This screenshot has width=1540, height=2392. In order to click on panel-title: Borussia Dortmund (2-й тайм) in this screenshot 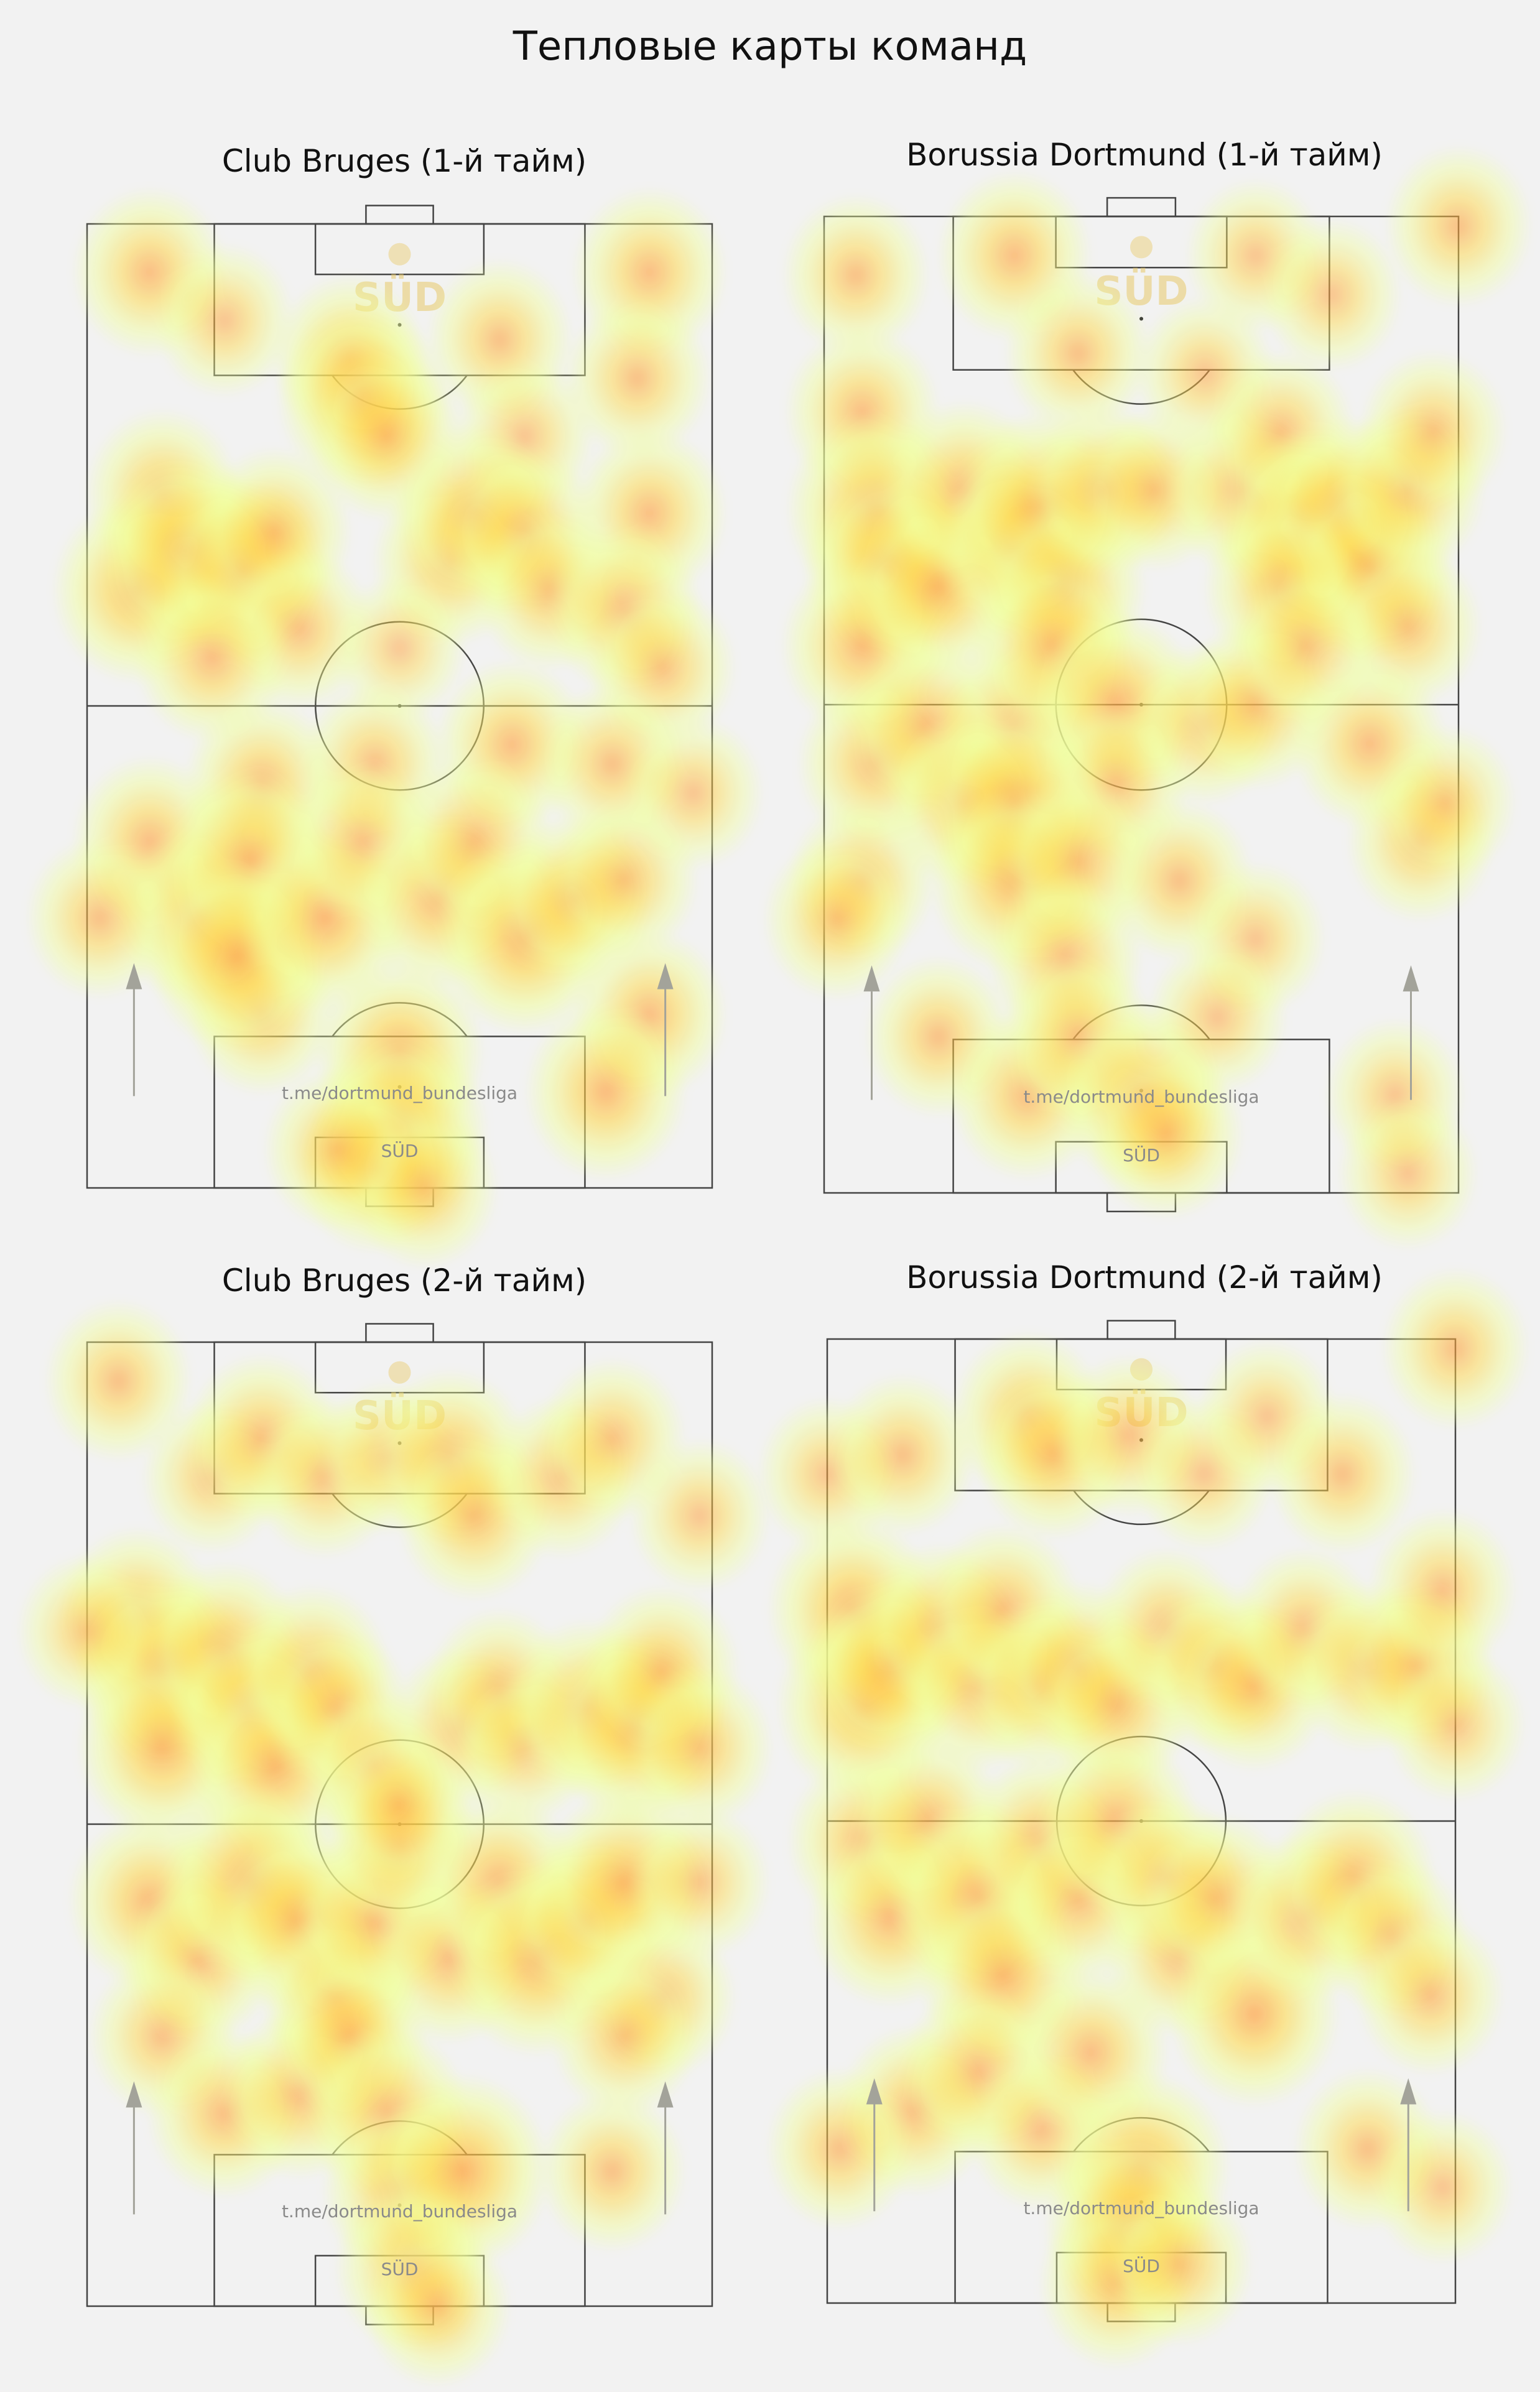, I will do `click(1144, 1277)`.